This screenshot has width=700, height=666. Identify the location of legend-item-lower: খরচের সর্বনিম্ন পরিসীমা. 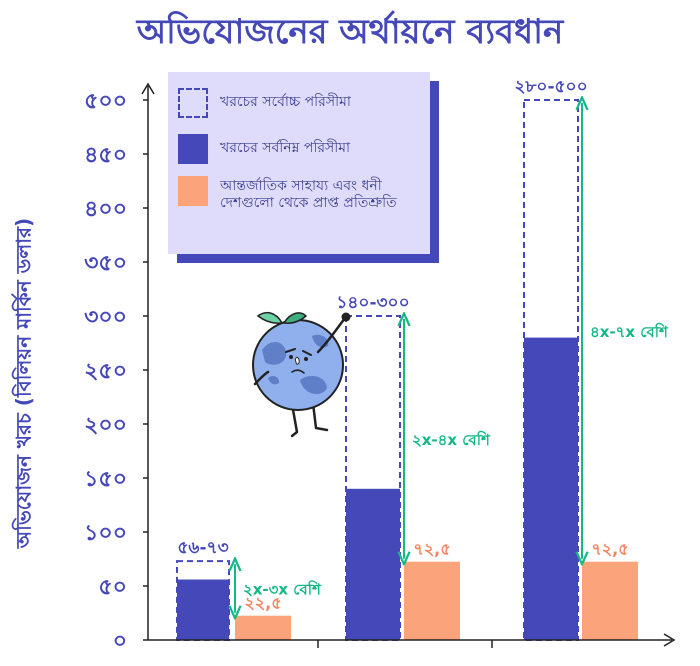
(299, 149).